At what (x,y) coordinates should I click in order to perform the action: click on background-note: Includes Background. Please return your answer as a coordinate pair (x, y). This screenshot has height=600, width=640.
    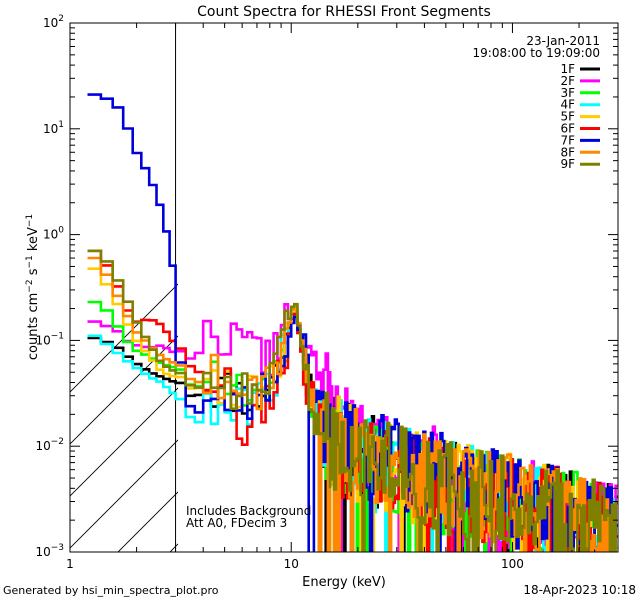
    Looking at the image, I should click on (248, 511).